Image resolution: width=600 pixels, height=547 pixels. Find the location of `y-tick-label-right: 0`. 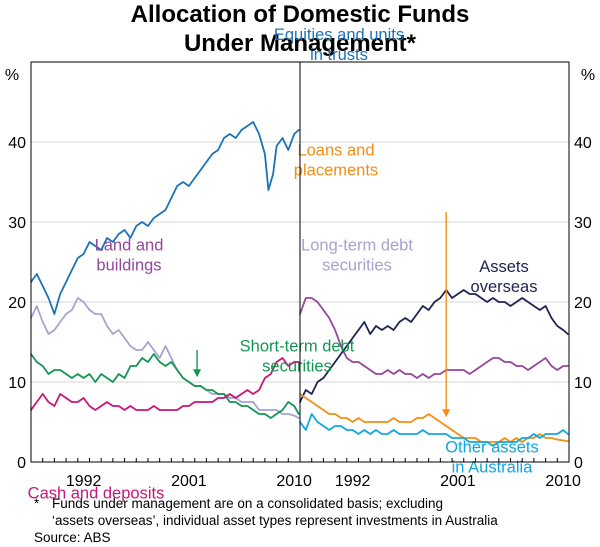

y-tick-label-right: 0 is located at coordinates (578, 463).